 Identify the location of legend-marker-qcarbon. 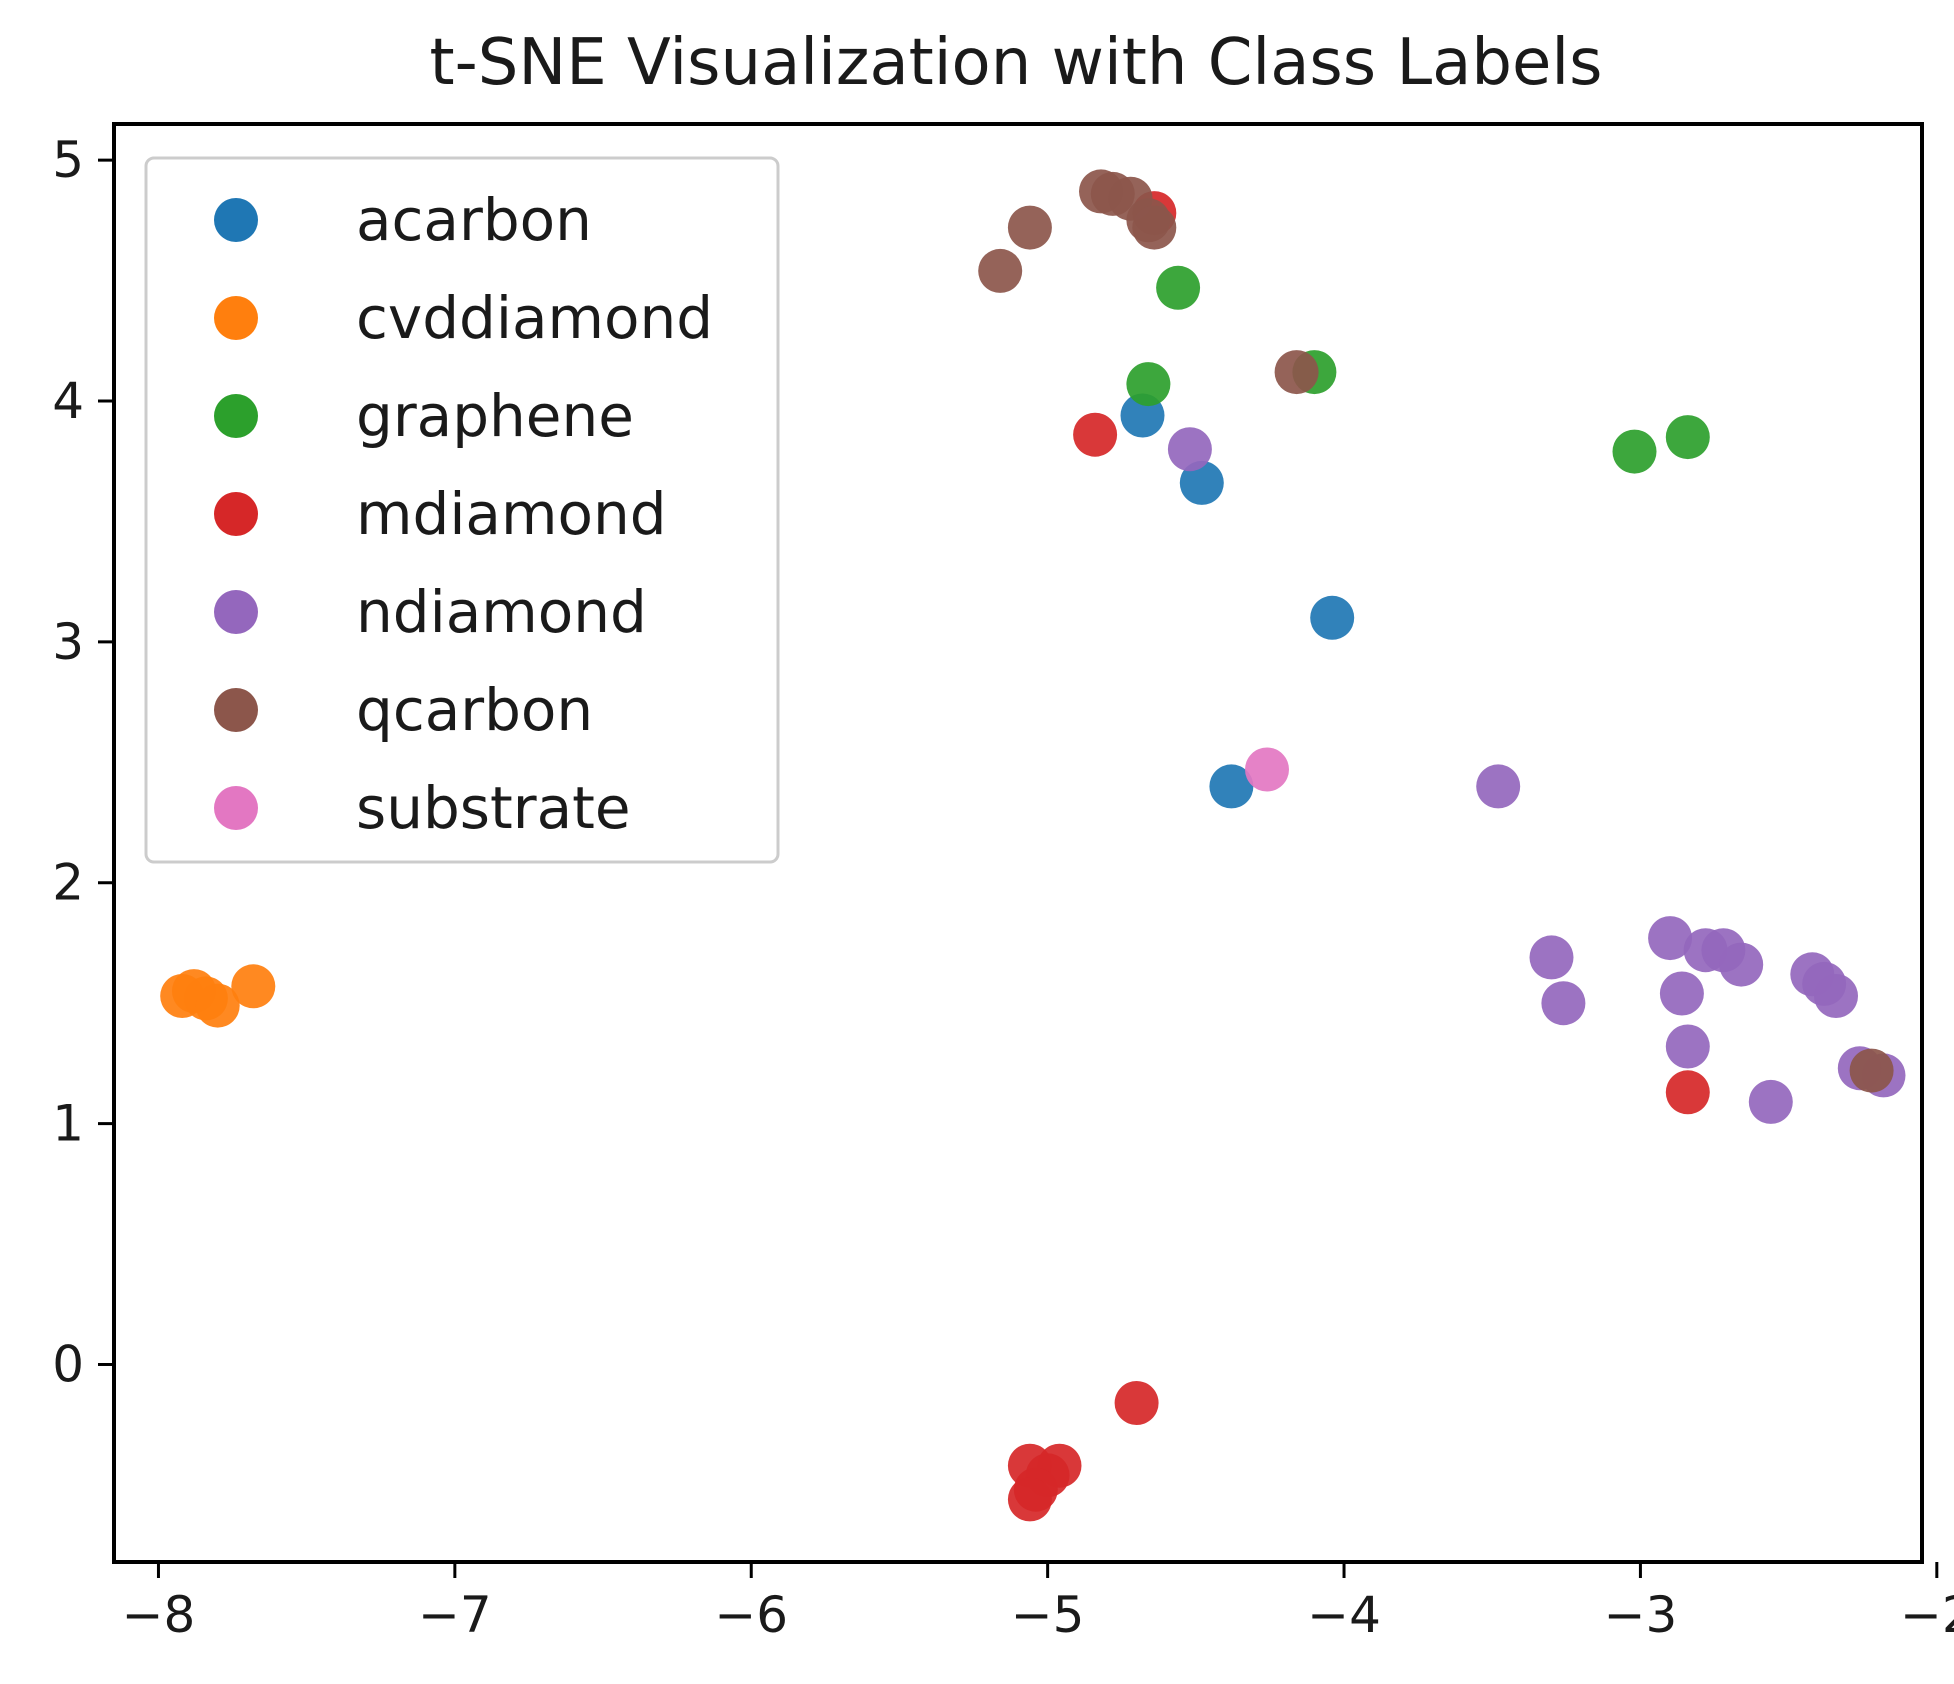
(236, 710).